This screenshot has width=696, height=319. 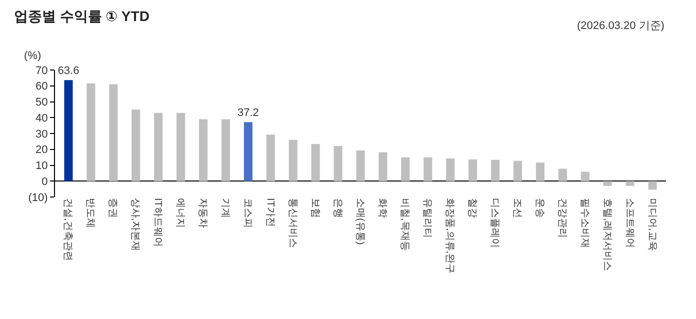 What do you see at coordinates (42, 70) in the screenshot?
I see `y-tick-label: 70` at bounding box center [42, 70].